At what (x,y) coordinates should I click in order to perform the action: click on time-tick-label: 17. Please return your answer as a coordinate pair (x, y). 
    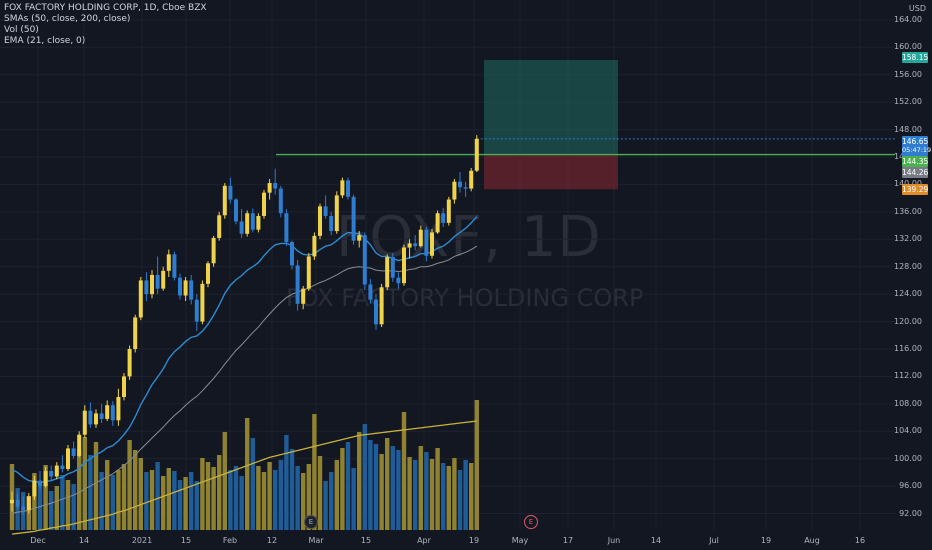
    Looking at the image, I should click on (568, 540).